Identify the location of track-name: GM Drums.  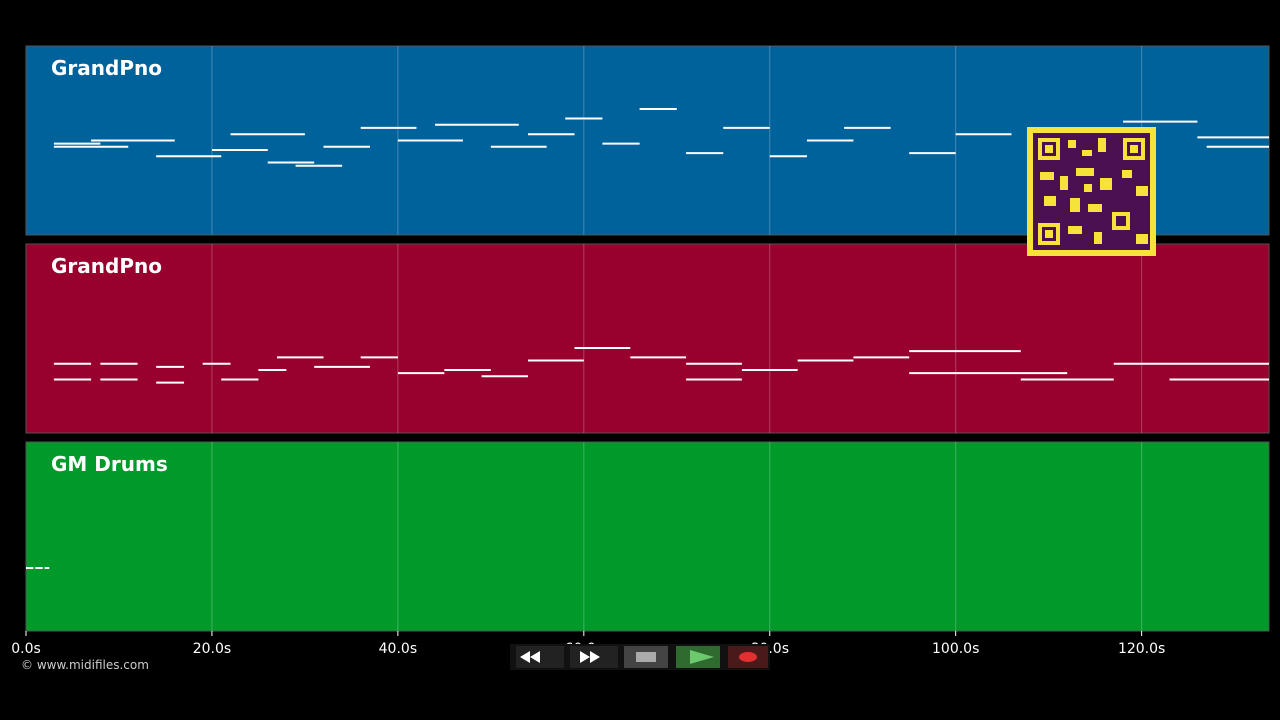
(109, 464).